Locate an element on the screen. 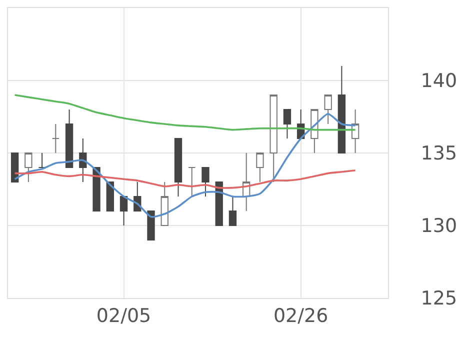  y-tick-label: 135 is located at coordinates (439, 153).